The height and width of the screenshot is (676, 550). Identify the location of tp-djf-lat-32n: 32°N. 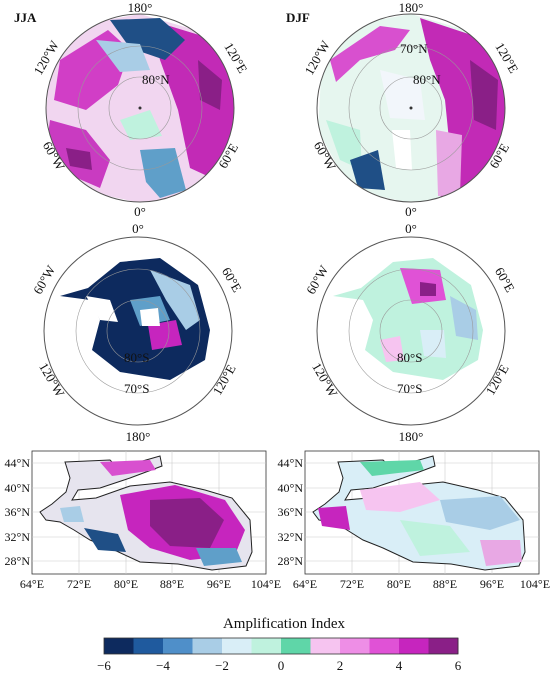
(291, 537).